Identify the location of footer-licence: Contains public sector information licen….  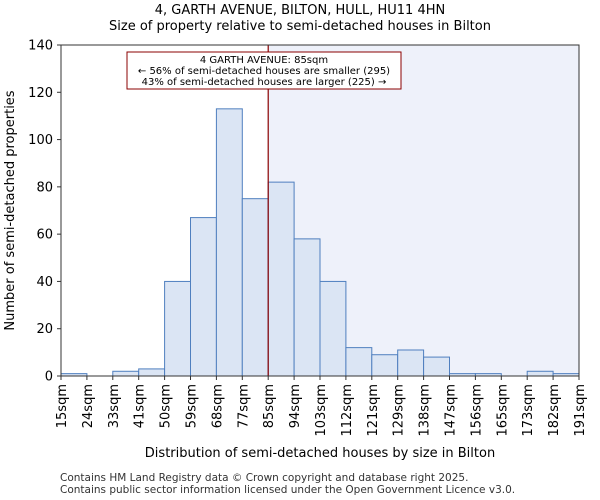
(288, 490).